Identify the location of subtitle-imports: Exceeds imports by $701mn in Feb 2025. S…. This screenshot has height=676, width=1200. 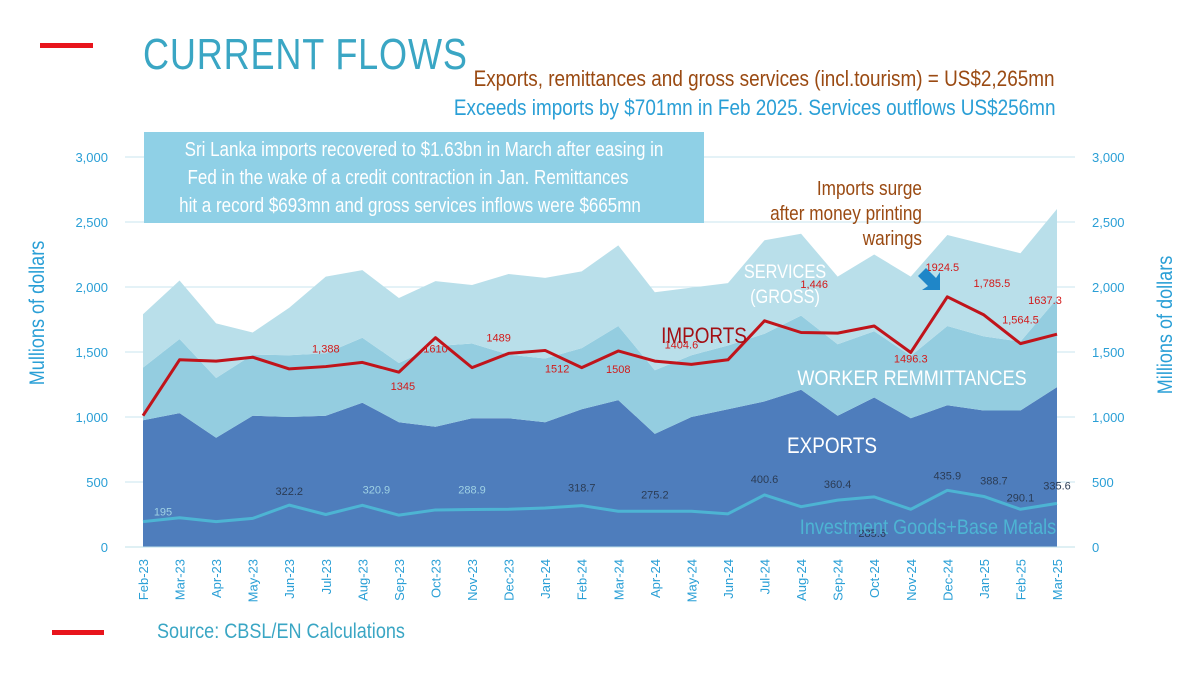
(754, 107).